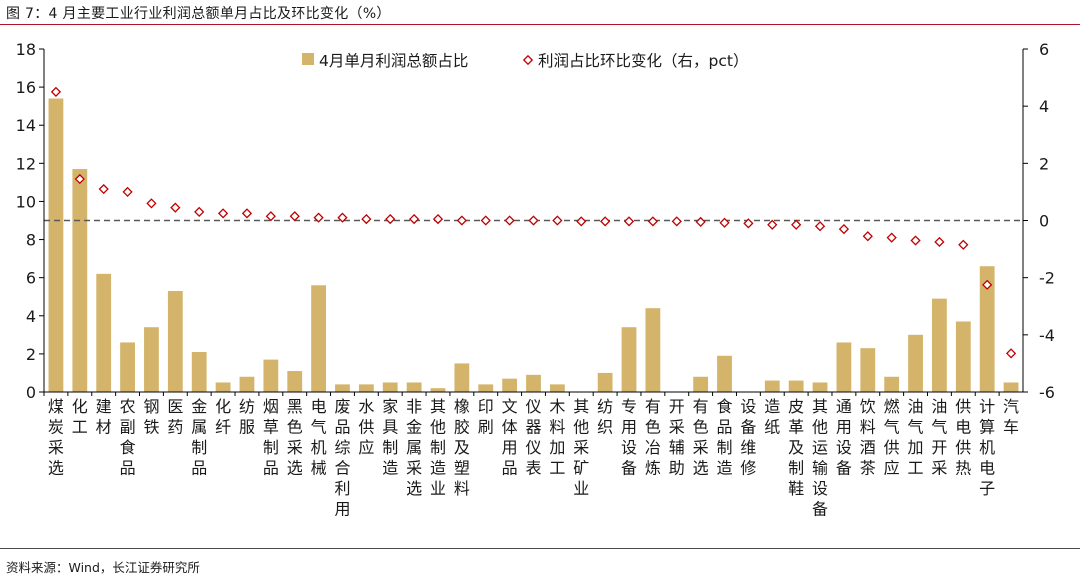 The width and height of the screenshot is (1080, 577). Describe the element at coordinates (677, 437) in the screenshot. I see `x-tick-label: 开采辅助` at that location.